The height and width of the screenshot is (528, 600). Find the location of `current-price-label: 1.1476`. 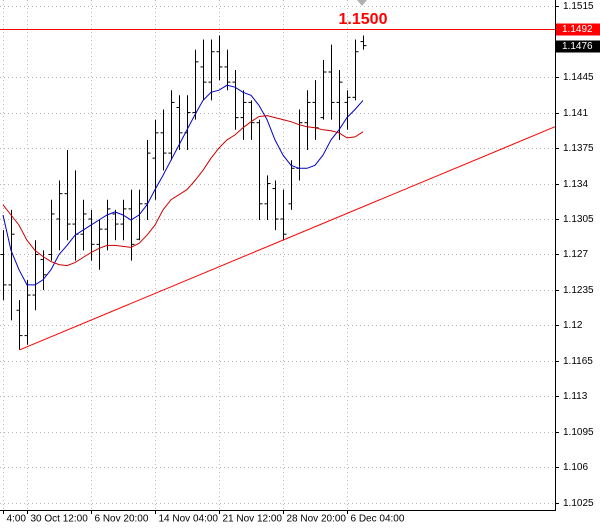

current-price-label: 1.1476 is located at coordinates (577, 46).